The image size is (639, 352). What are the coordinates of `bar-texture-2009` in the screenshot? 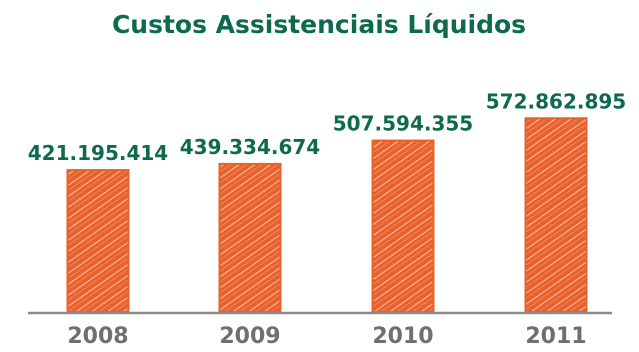 It's located at (250, 237).